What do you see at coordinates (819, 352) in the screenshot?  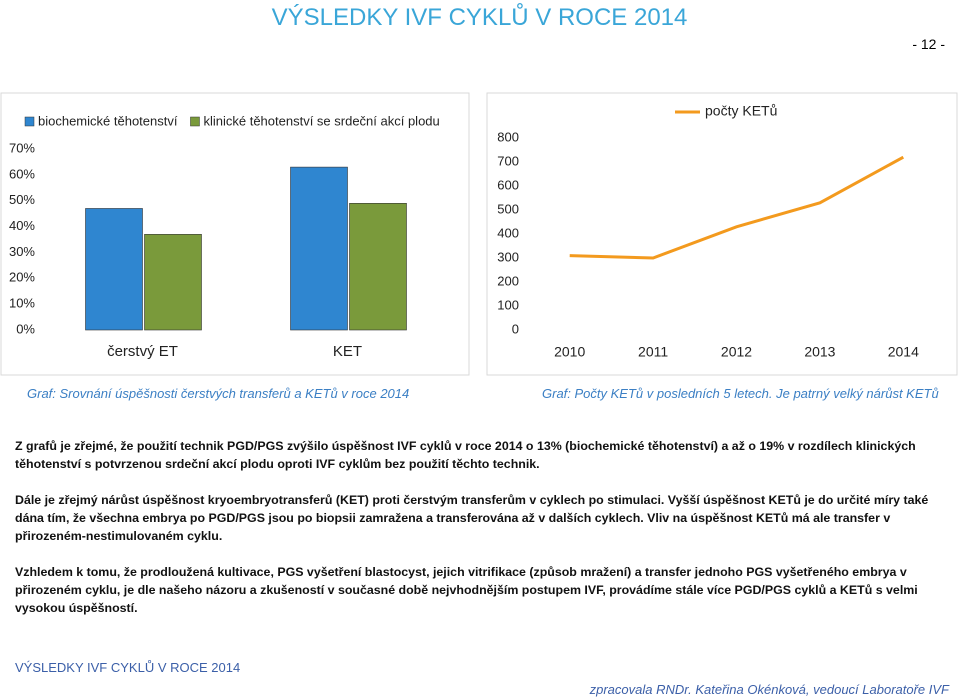 I see `x-tick-label: 2013` at bounding box center [819, 352].